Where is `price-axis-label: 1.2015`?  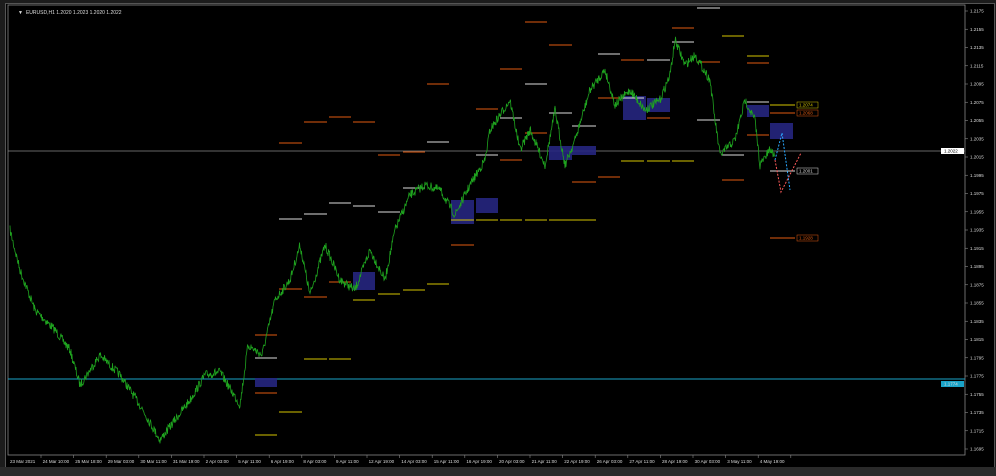 price-axis-label: 1.2015 is located at coordinates (977, 157).